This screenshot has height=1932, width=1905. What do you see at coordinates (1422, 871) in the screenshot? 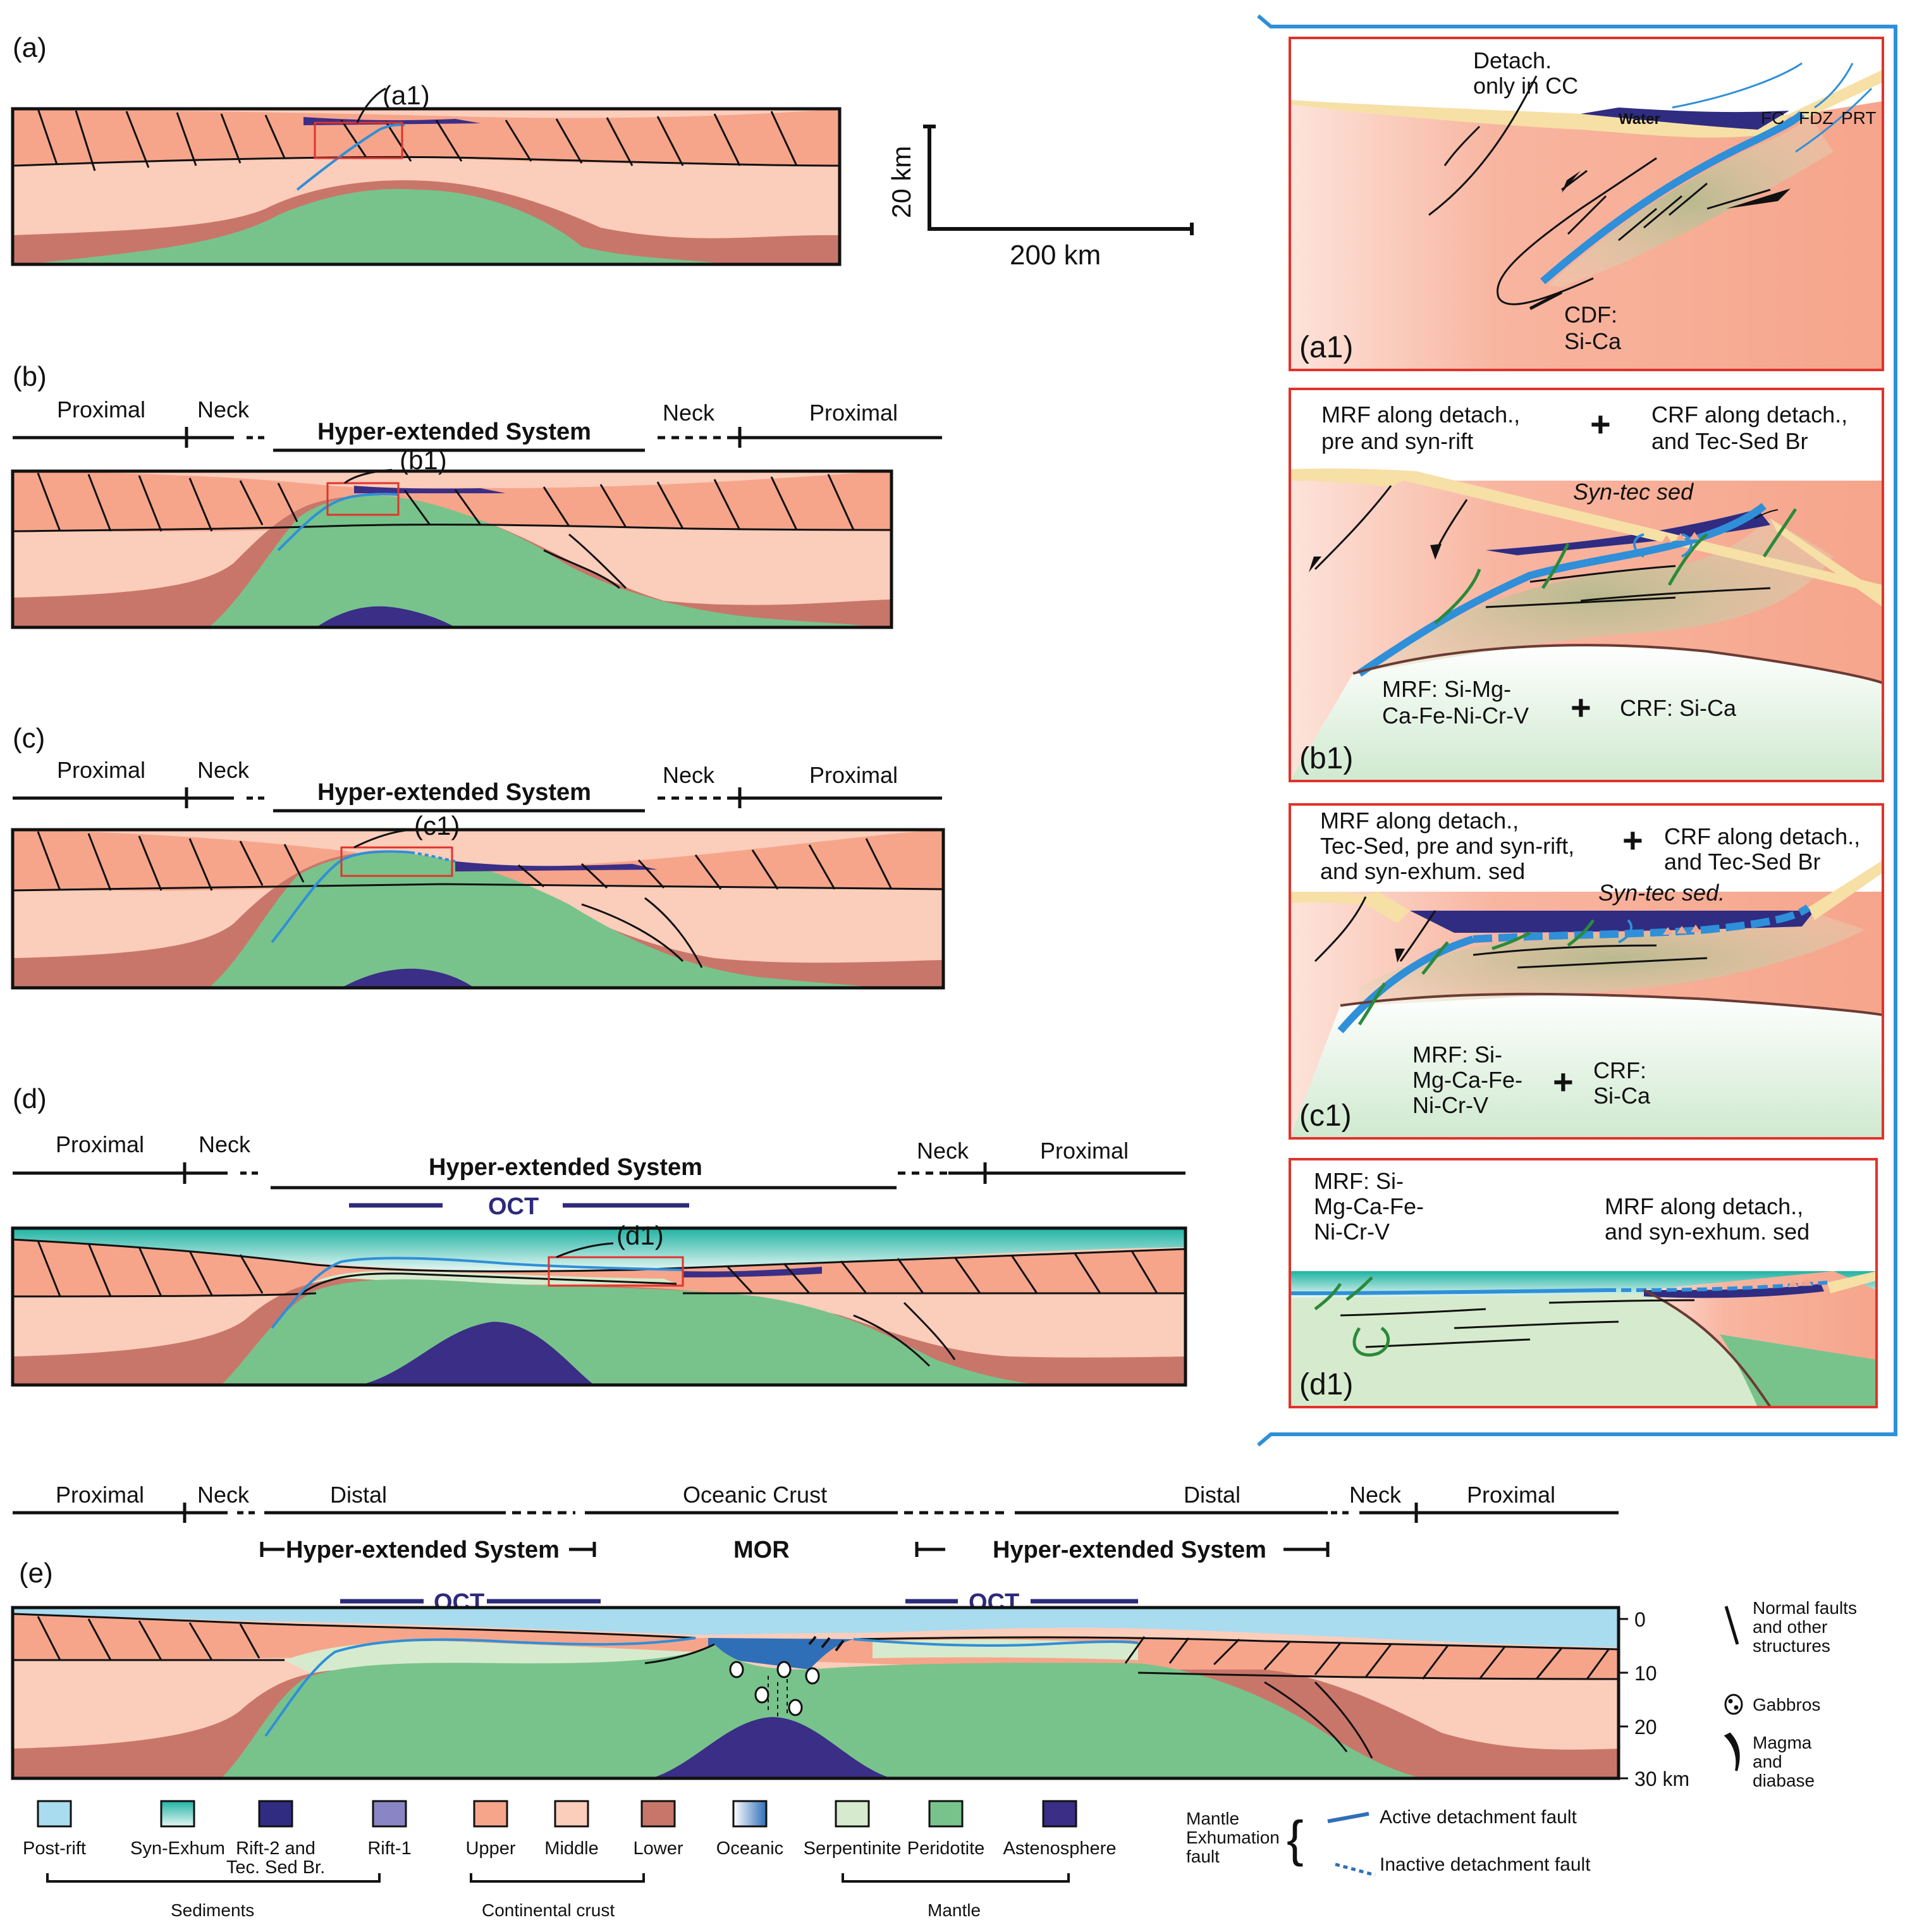
I see `svg-text: and syn-exhum. sed` at bounding box center [1422, 871].